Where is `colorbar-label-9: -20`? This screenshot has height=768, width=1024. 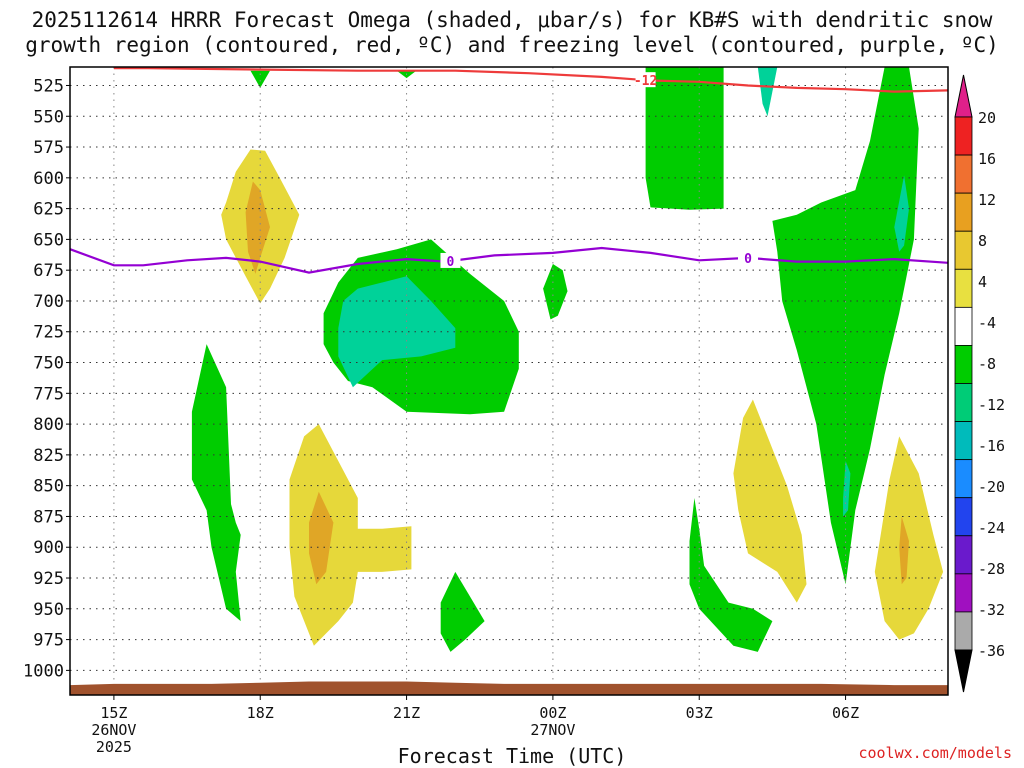 colorbar-label-9: -20 is located at coordinates (991, 487).